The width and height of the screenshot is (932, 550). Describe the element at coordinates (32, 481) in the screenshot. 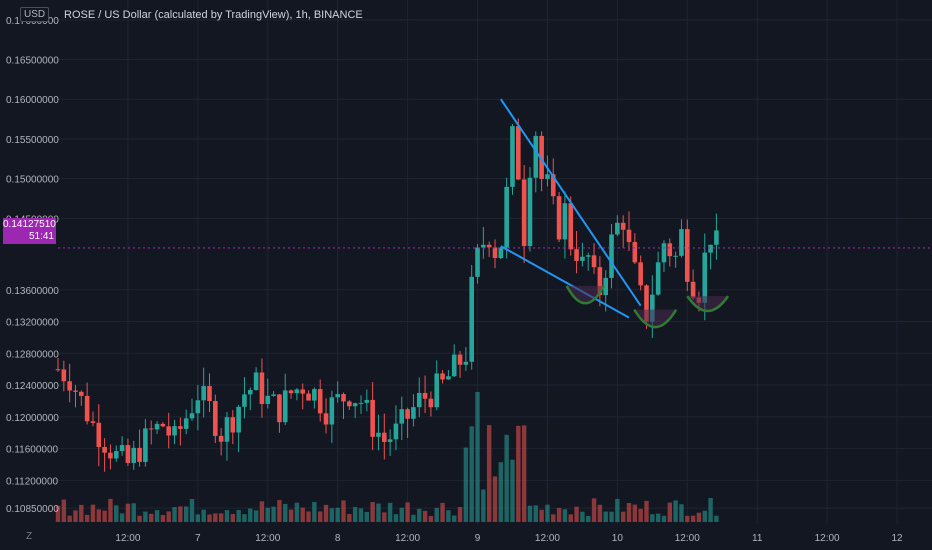

I see `y-tick-label: 0.11200000` at that location.